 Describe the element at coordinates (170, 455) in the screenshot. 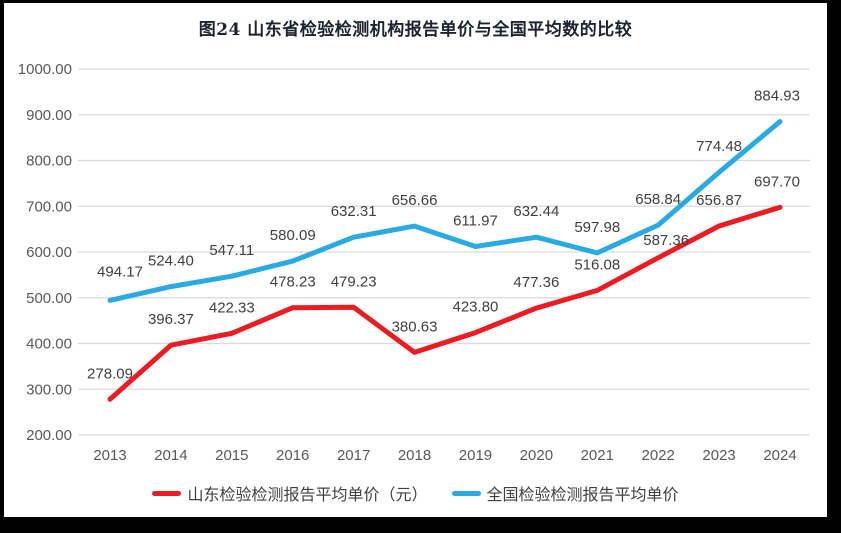

I see `x-tick-label: 2014` at that location.